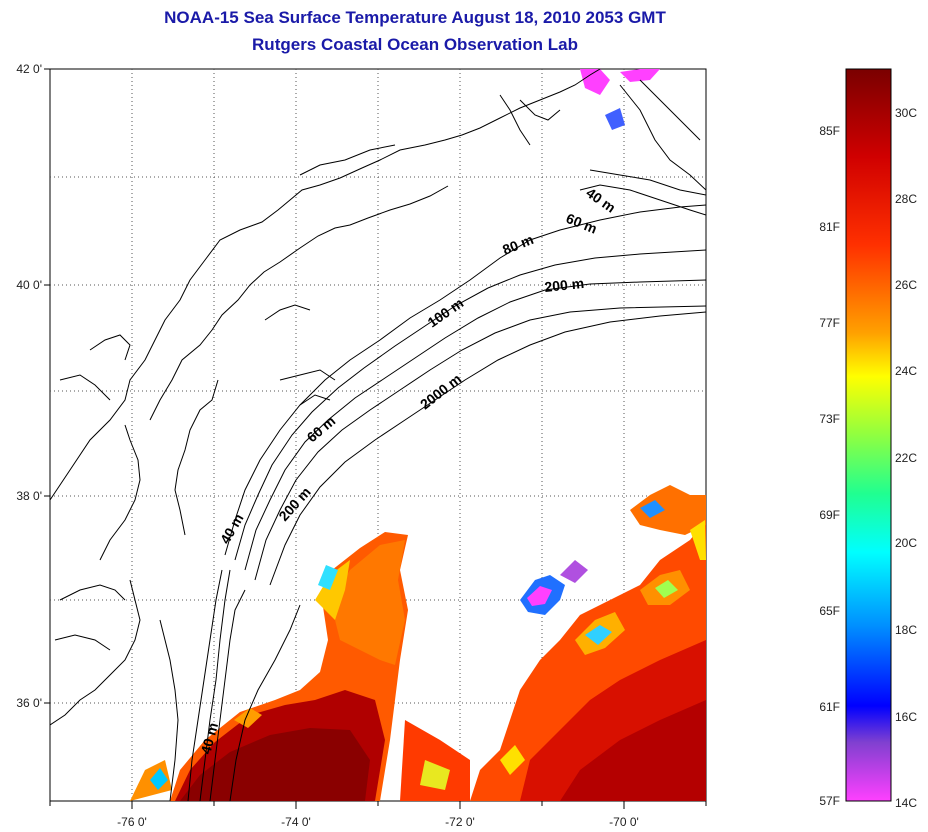 This screenshot has width=928, height=832. I want to click on colorbar-fahrenheit-labels: 85F 81F 77F 73F 69F 65F 61F 57F, so click(829, 466).